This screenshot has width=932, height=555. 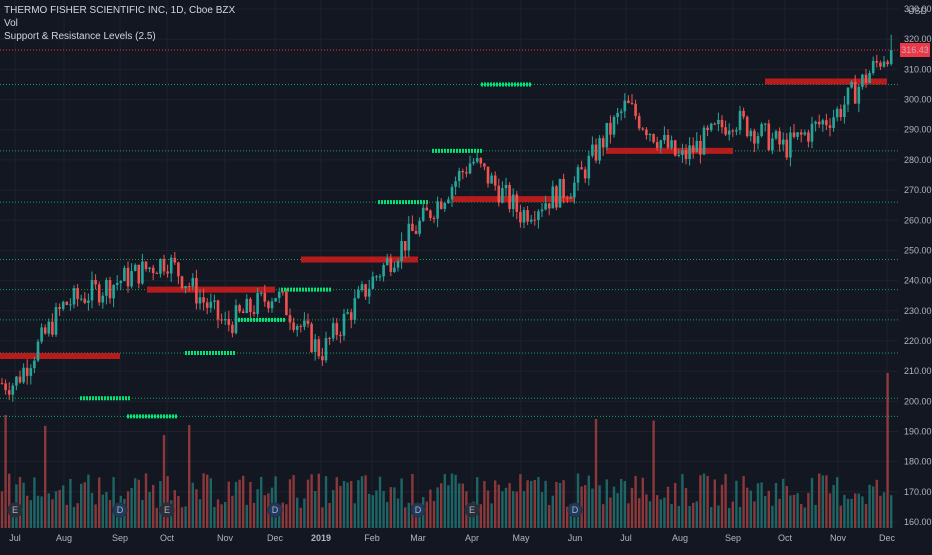 I want to click on x-tick-label: Nov, so click(x=225, y=538).